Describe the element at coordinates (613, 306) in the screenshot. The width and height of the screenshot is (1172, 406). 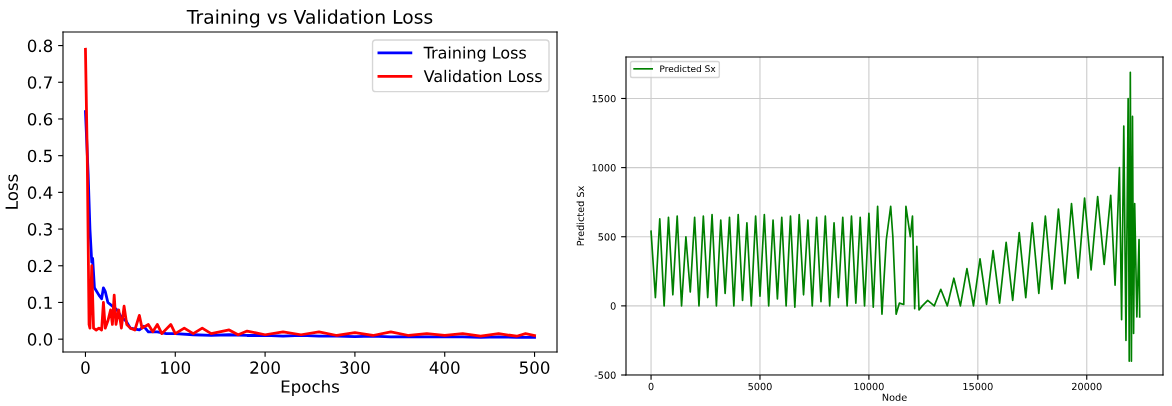
I see `y-tick-label: 0` at that location.